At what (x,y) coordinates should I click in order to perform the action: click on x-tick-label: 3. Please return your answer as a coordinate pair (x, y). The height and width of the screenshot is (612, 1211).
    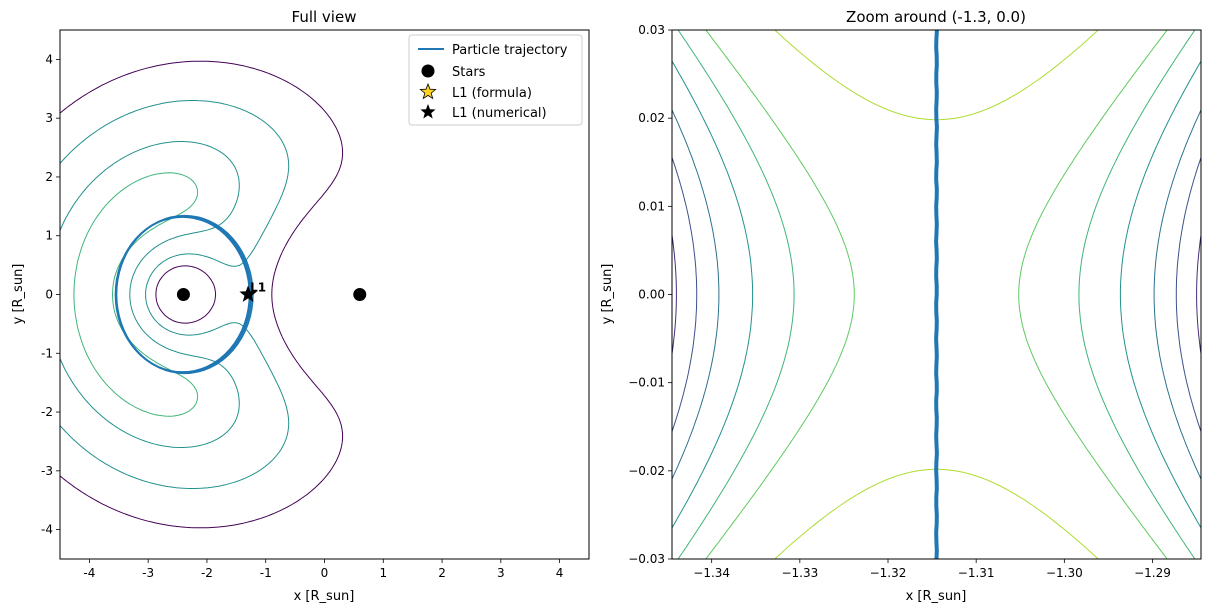
    Looking at the image, I should click on (501, 573).